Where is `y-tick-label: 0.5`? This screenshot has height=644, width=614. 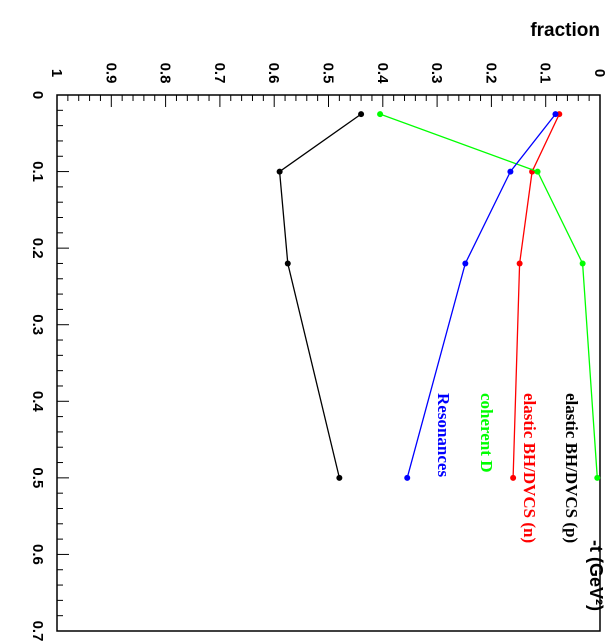
y-tick-label: 0.5 is located at coordinates (328, 73).